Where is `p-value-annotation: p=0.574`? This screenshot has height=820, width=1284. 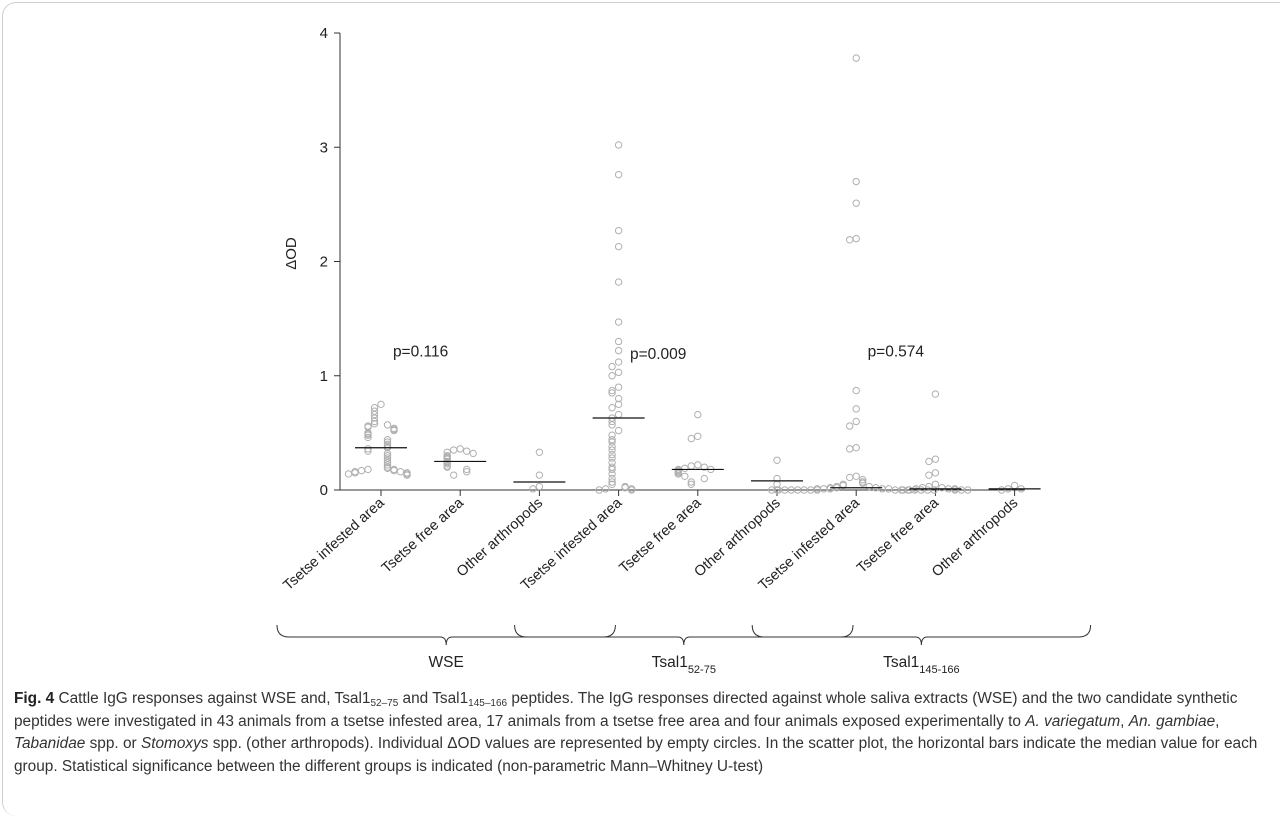
p-value-annotation: p=0.574 is located at coordinates (896, 352).